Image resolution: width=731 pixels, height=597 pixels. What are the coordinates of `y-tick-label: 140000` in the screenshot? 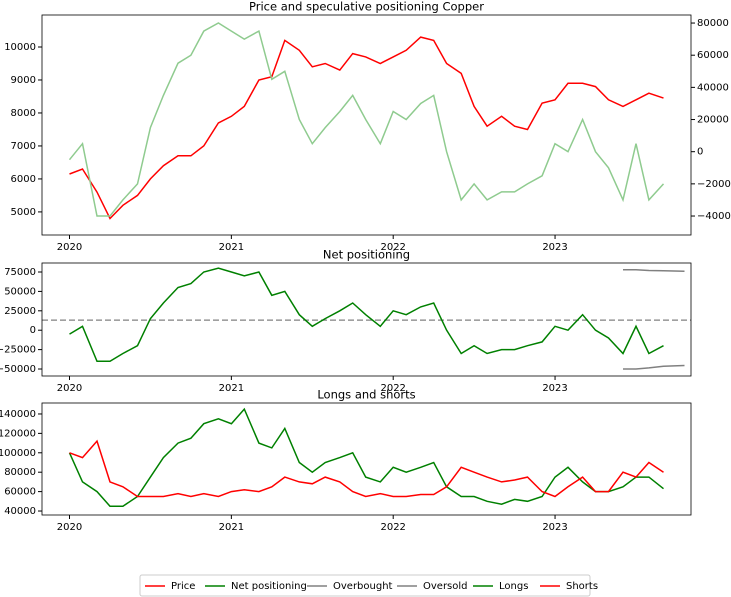 It's located at (18, 414).